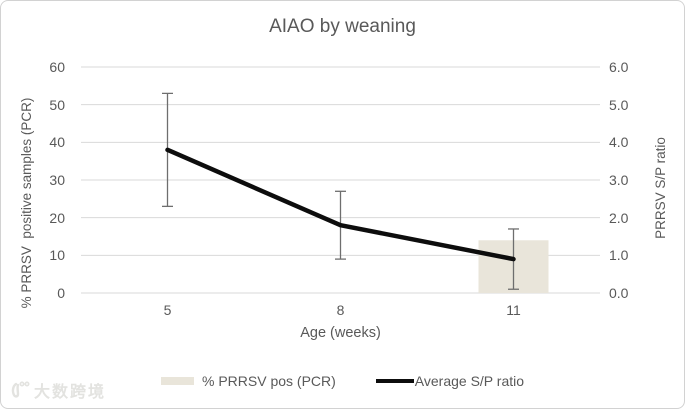 Image resolution: width=685 pixels, height=409 pixels. I want to click on x-axis-tick: 8, so click(340, 310).